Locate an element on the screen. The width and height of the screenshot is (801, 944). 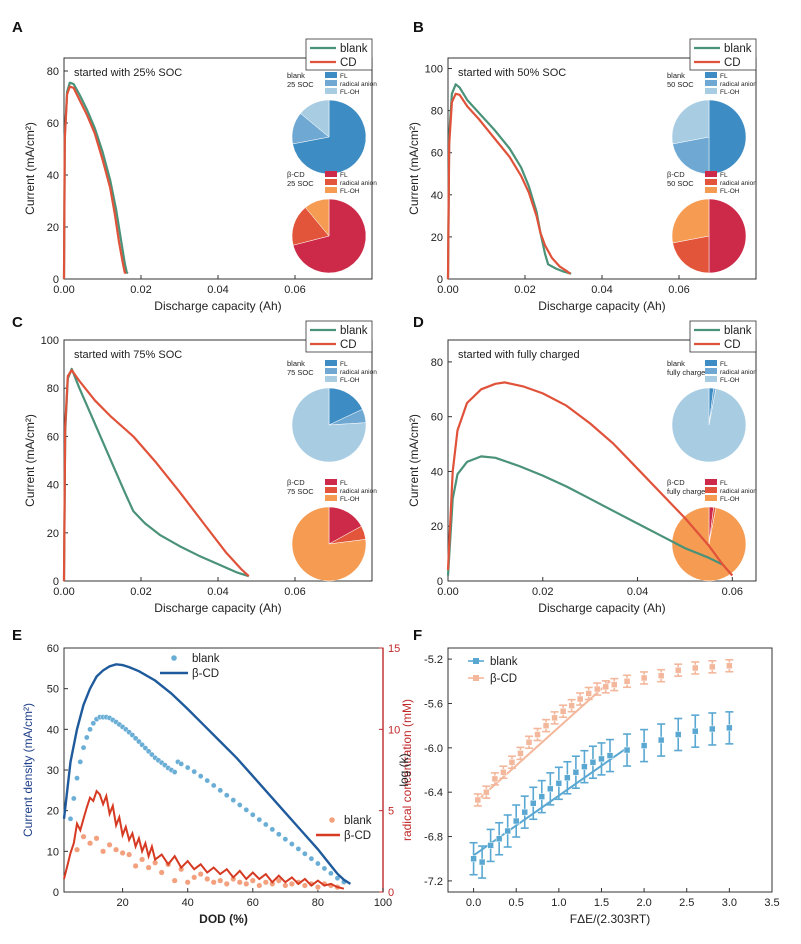
x-tick-label: 3.5 is located at coordinates (771, 903).